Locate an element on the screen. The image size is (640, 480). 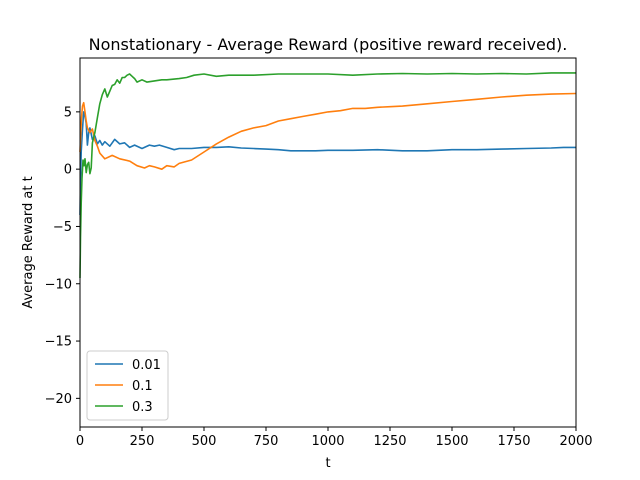
legend-box is located at coordinates (127, 385).